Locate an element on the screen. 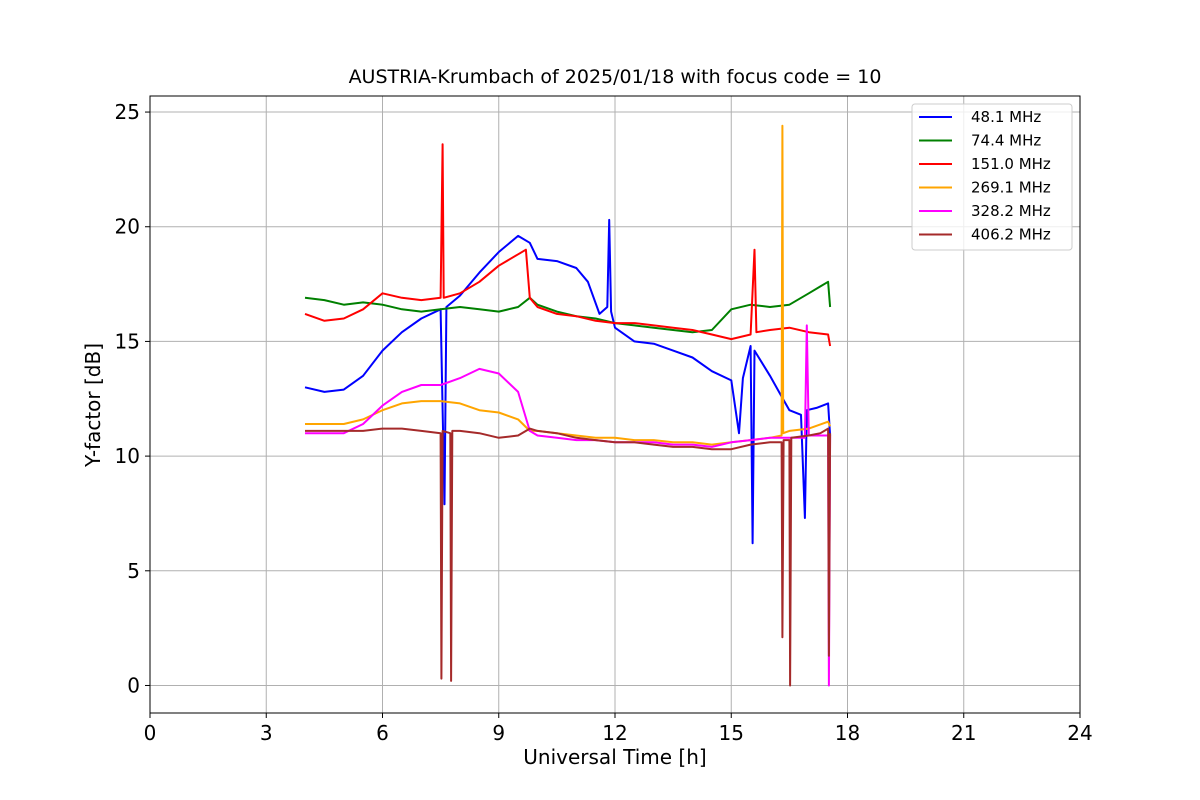  legend-label: 151.0 MHz is located at coordinates (1011, 164).